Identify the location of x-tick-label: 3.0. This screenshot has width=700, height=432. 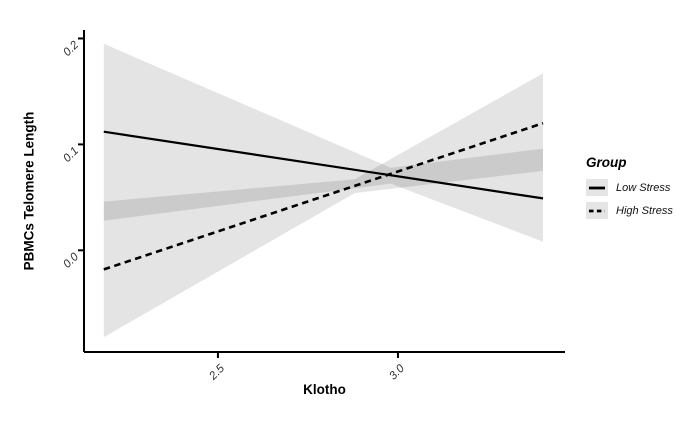
(397, 372).